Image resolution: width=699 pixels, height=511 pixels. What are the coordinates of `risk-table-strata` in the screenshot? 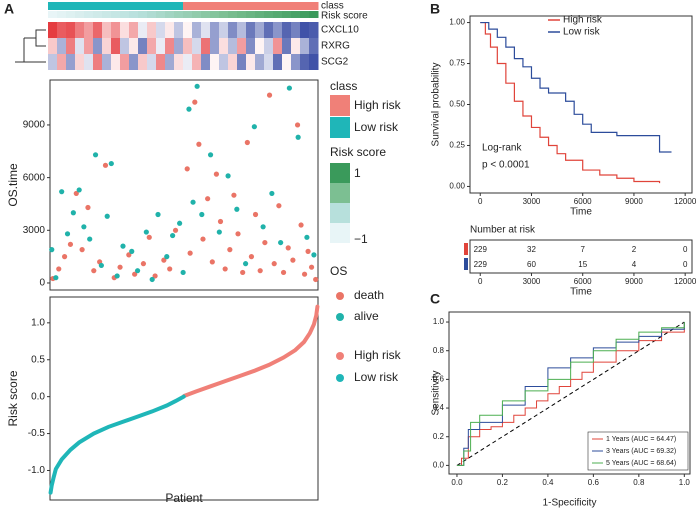 It's located at (466, 264).